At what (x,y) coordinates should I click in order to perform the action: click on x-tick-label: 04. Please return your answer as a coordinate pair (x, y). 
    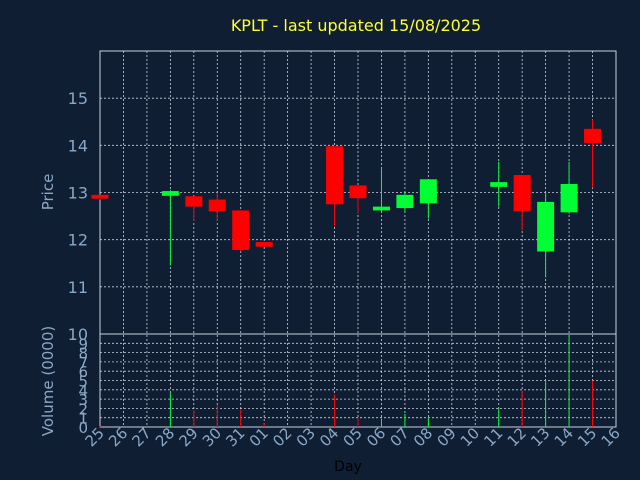
    Looking at the image, I should click on (329, 437).